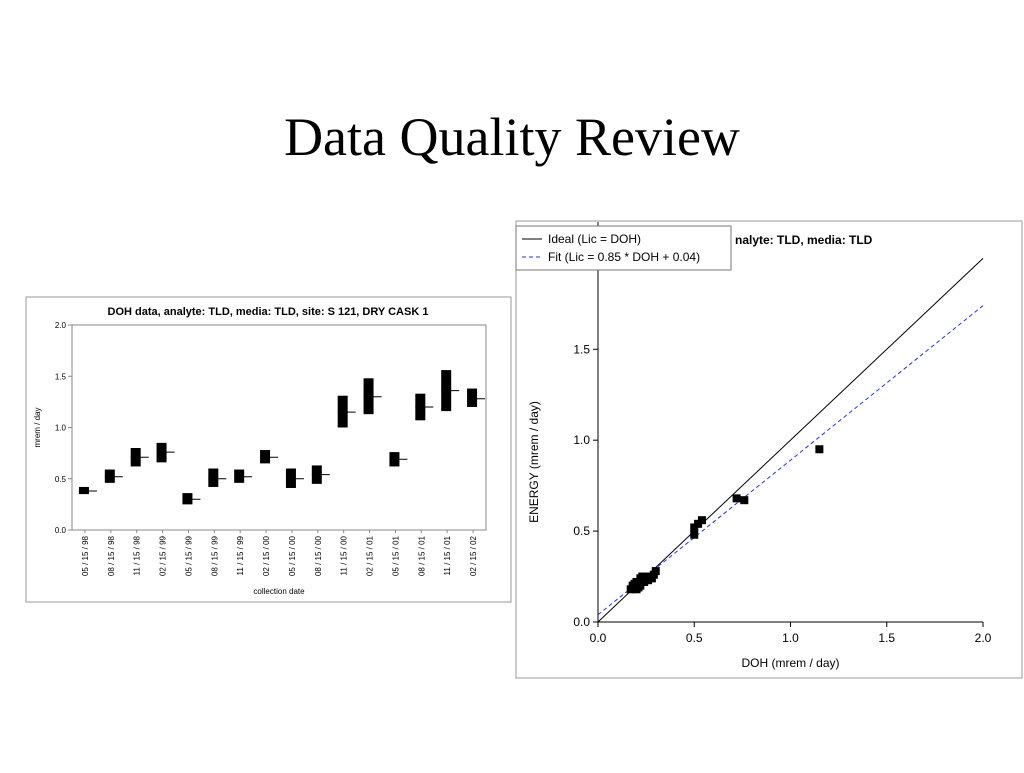 This screenshot has height=773, width=1024. I want to click on x-tick-label: 08 / 15 / 01, so click(421, 555).